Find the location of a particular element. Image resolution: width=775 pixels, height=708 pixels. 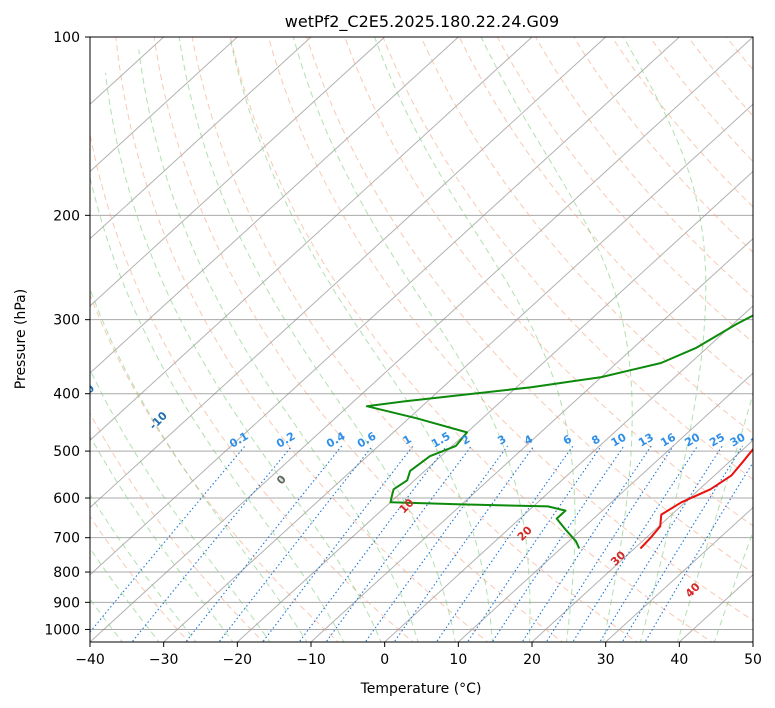

x-tick-label: 30 is located at coordinates (606, 660).